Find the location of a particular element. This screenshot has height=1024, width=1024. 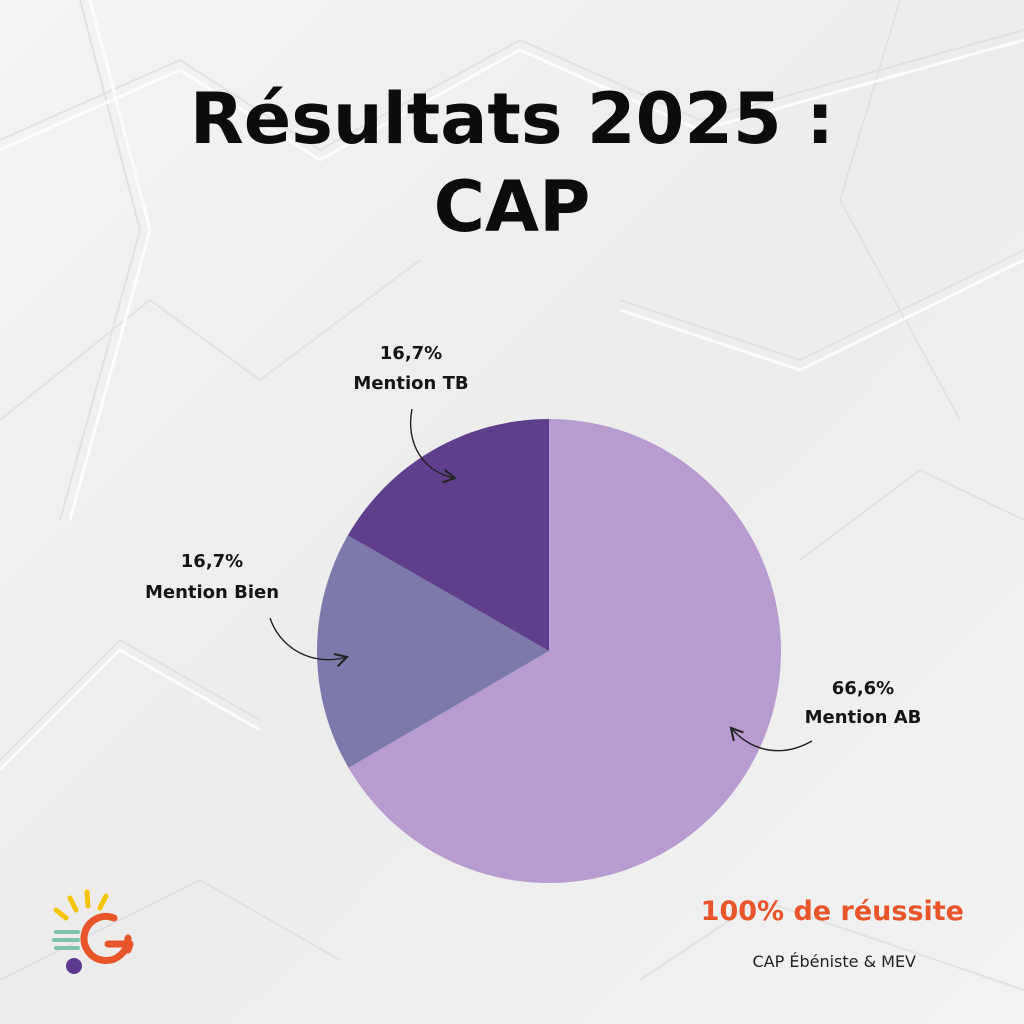

slice-value-label-ab: 66,6% is located at coordinates (863, 688).